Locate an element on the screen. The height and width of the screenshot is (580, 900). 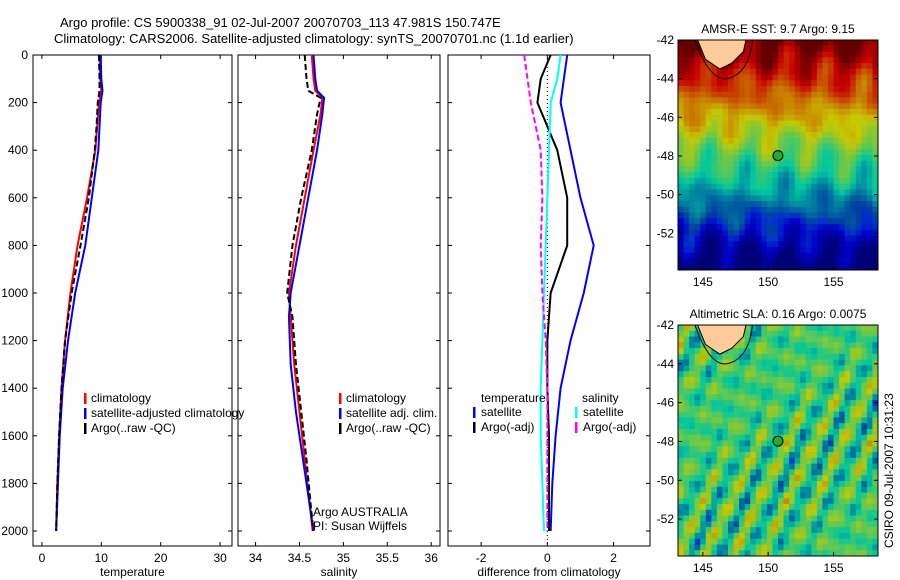
series-line-salinity-argo-adj- is located at coordinates (536, 292).